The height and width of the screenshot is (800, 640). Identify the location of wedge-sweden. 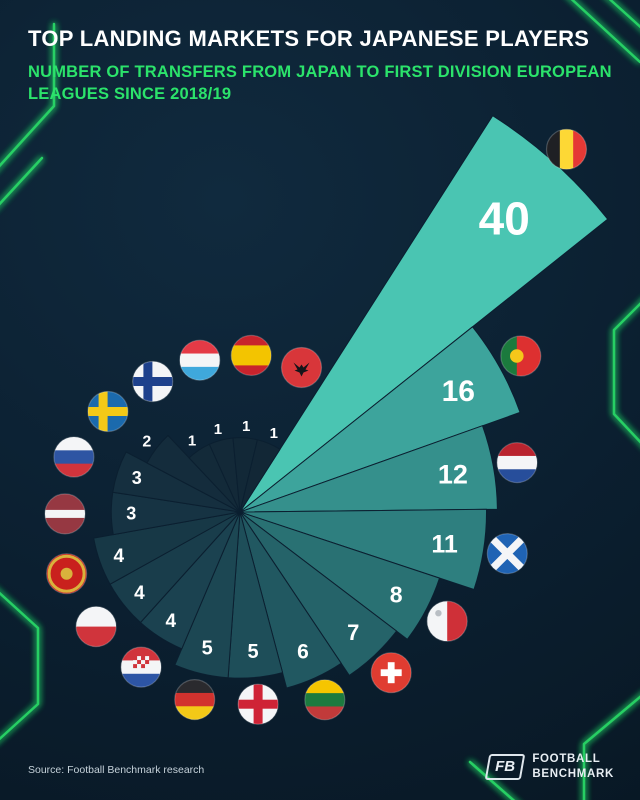
(193, 474).